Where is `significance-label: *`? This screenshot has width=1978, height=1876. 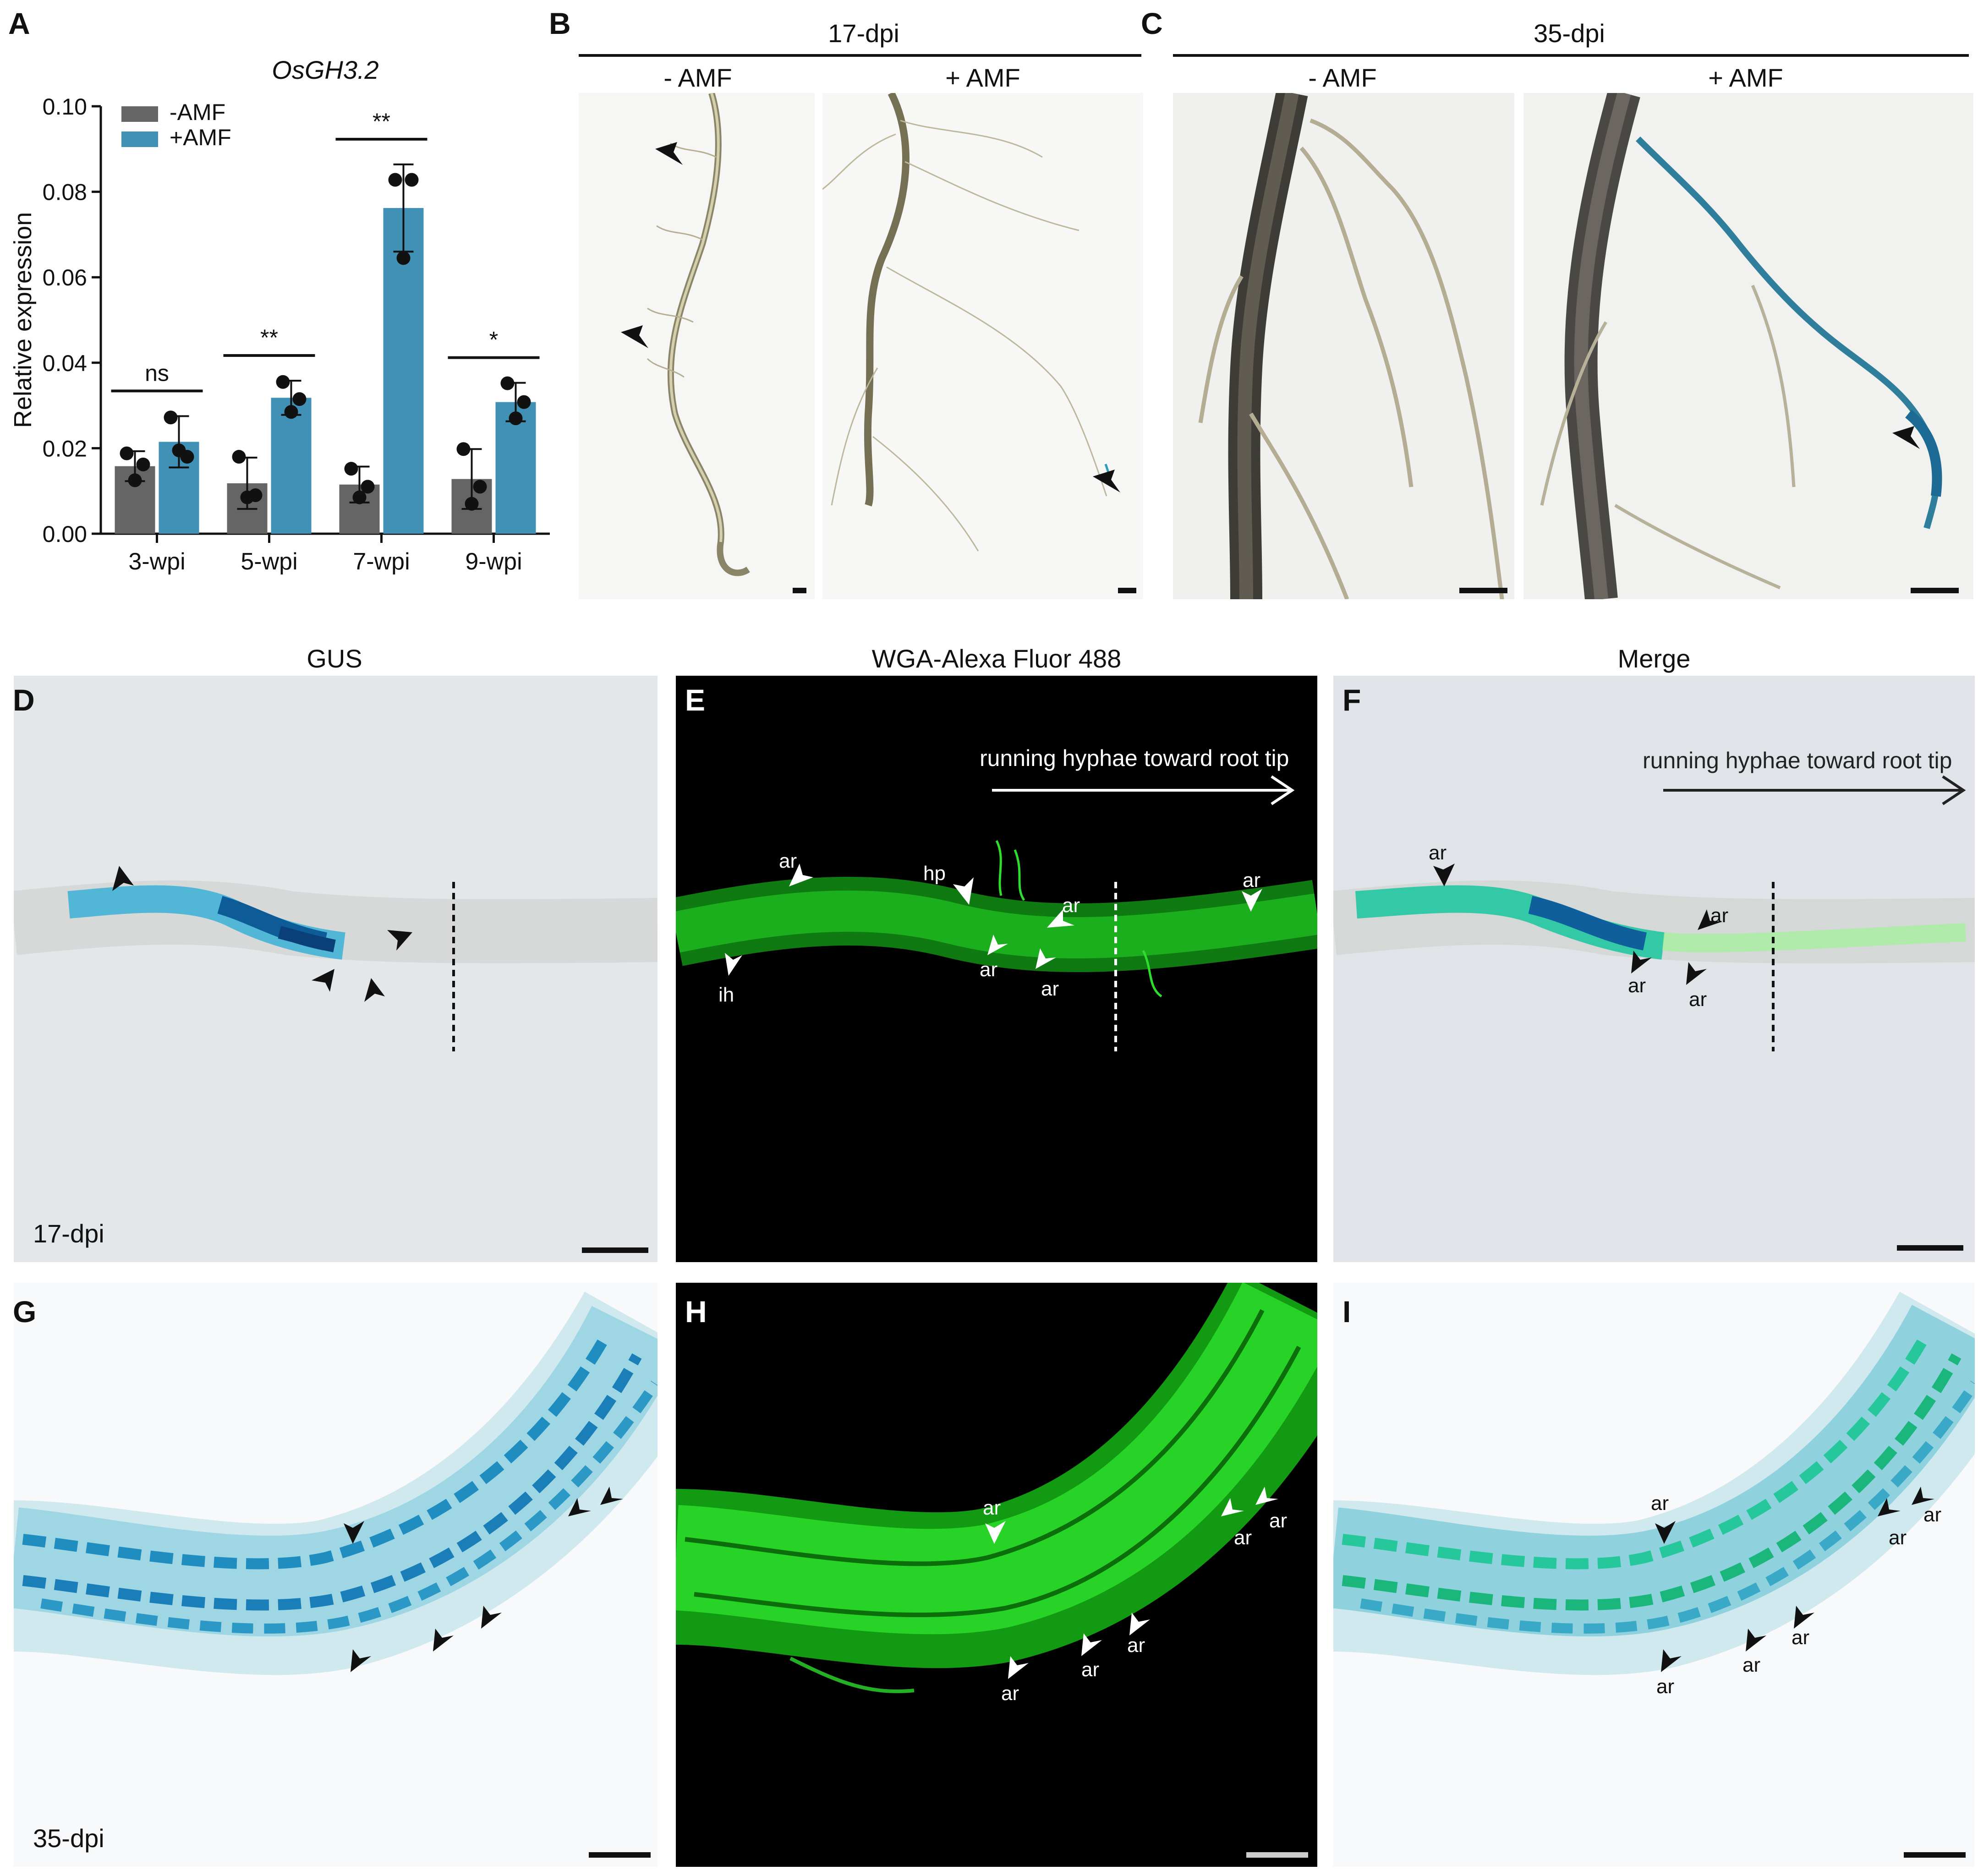
significance-label: * is located at coordinates (493, 340).